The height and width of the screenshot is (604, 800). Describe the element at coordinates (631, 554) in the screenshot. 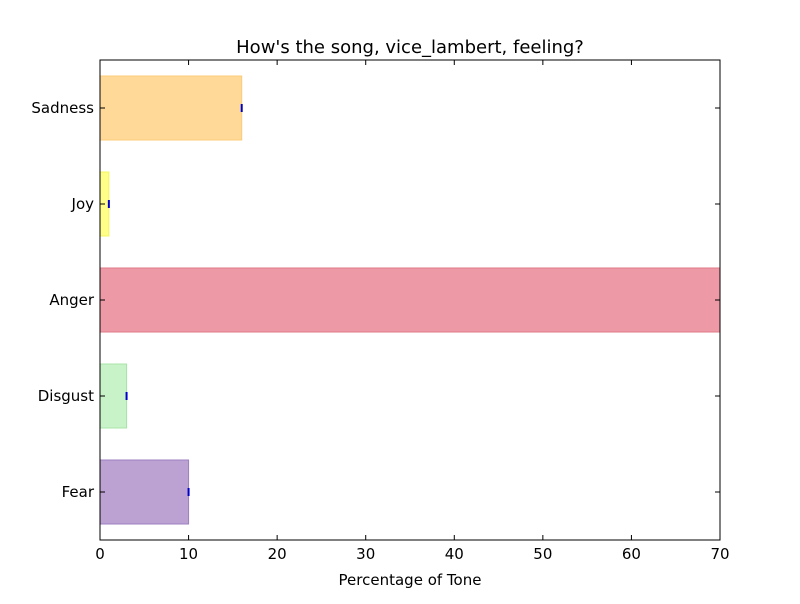

I see `x-tick-label: 60` at that location.